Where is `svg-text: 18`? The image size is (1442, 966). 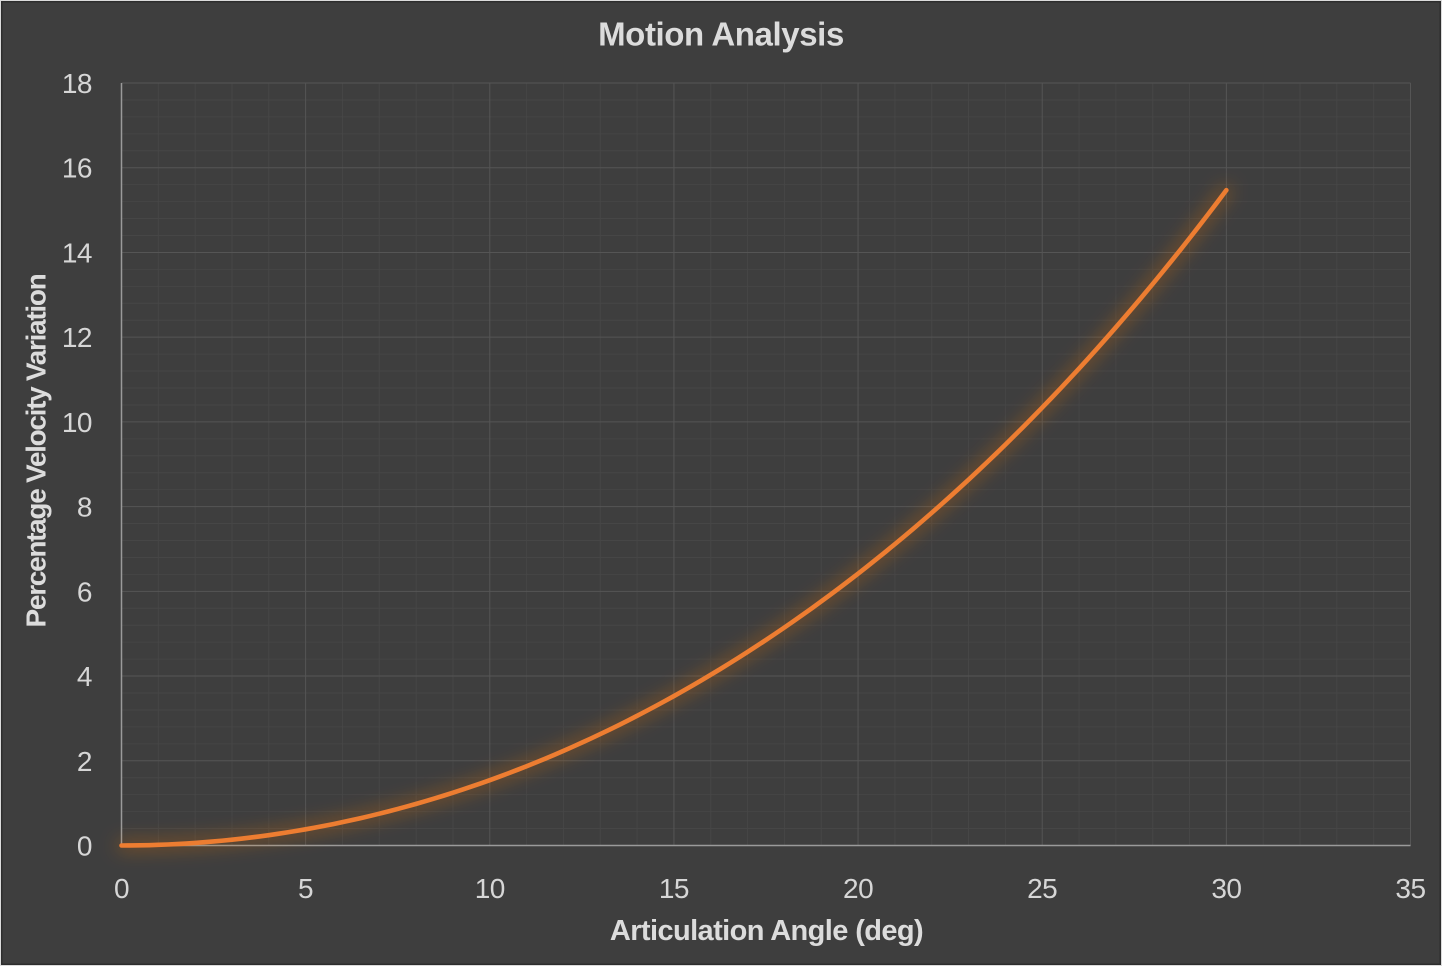 svg-text: 18 is located at coordinates (77, 83).